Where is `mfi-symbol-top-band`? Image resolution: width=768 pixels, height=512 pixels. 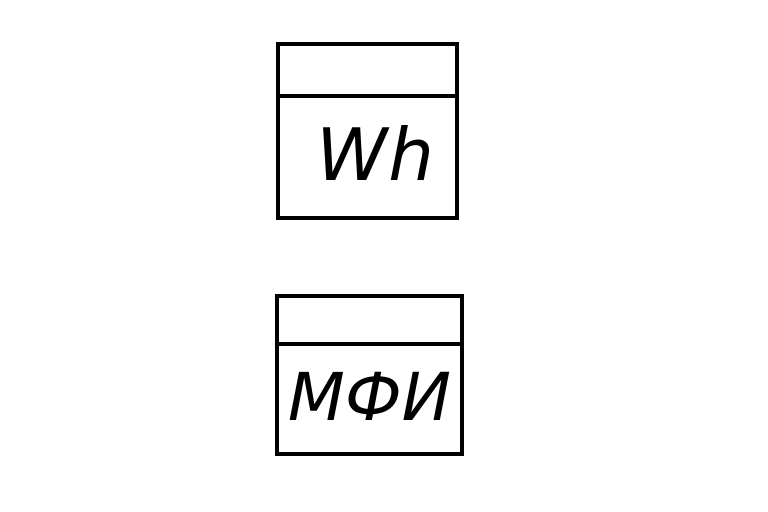
mfi-symbol-top-band is located at coordinates (369, 322).